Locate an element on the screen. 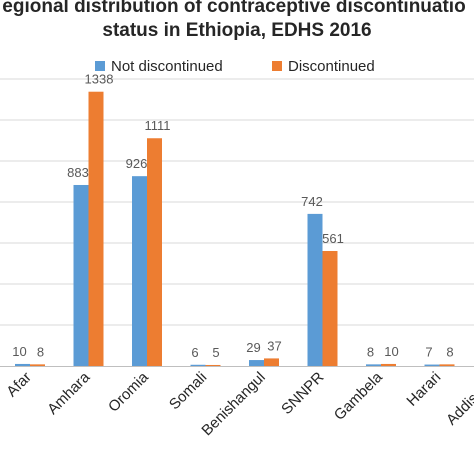 The width and height of the screenshot is (474, 474). data-label-snnpr-not-discontinued: 742 is located at coordinates (312, 201).